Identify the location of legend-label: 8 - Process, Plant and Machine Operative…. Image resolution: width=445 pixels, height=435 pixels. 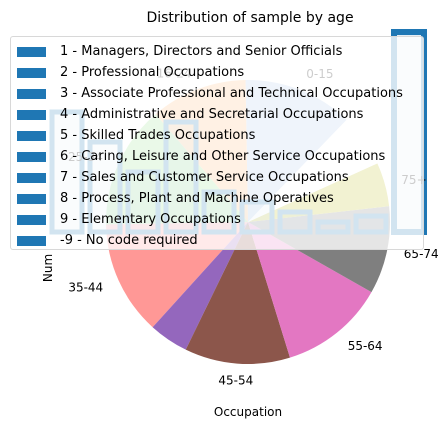
(197, 198).